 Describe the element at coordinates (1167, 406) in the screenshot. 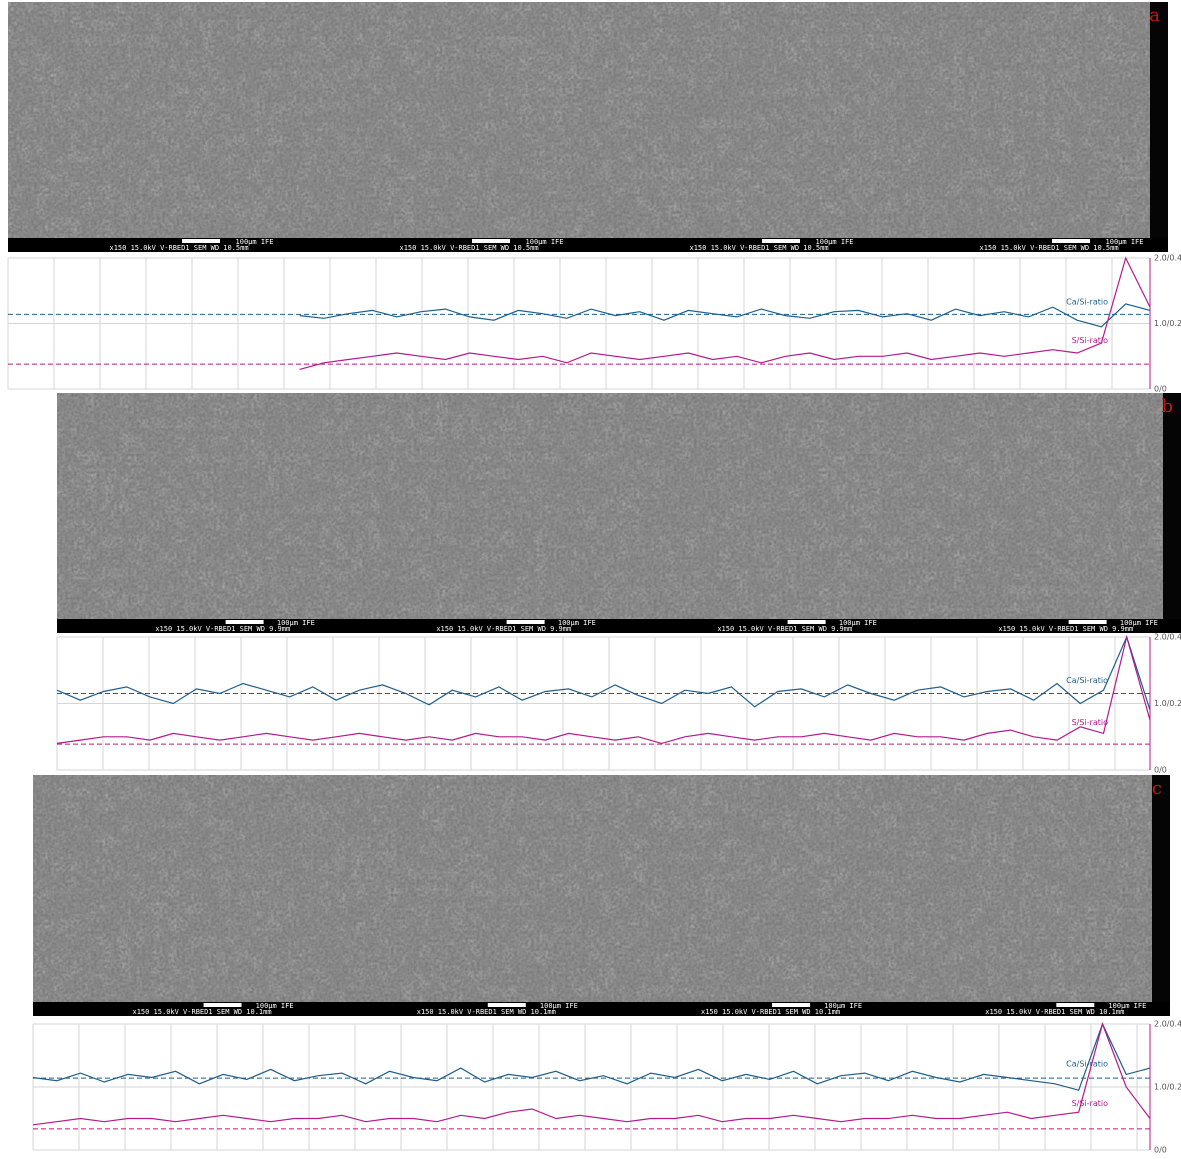

I see `panel-label: b` at that location.